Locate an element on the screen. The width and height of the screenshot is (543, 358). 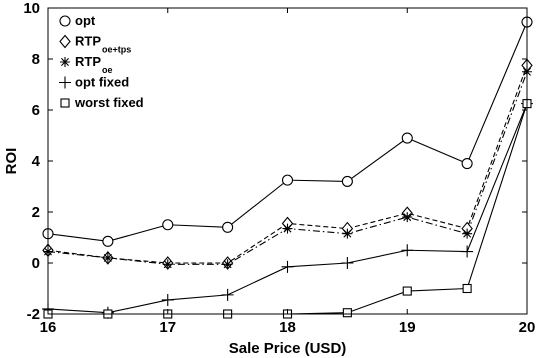
legend-label-opt-fixed: opt fixed is located at coordinates (102, 82).